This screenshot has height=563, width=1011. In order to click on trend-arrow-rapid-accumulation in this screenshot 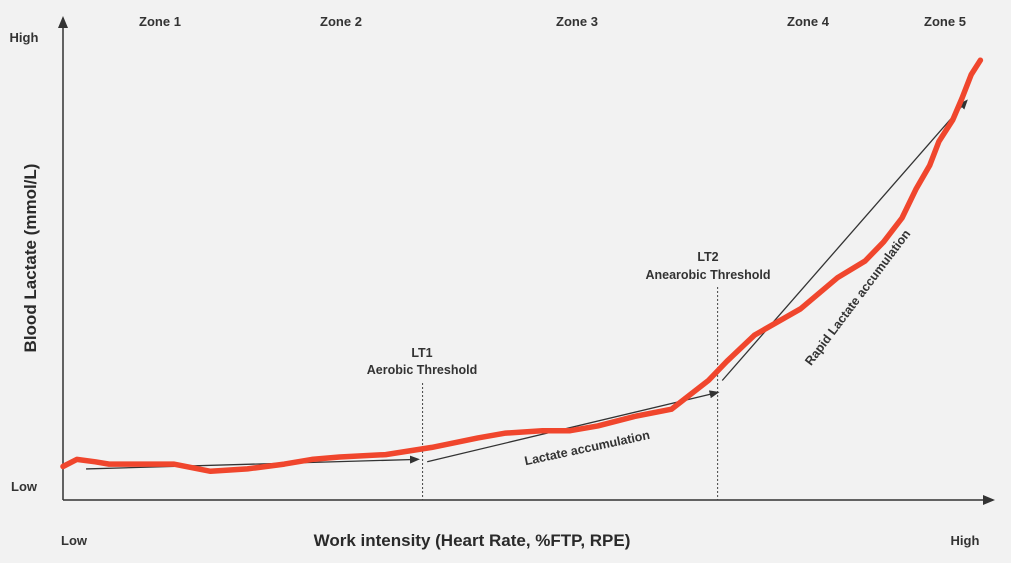, I will do `click(844, 240)`.